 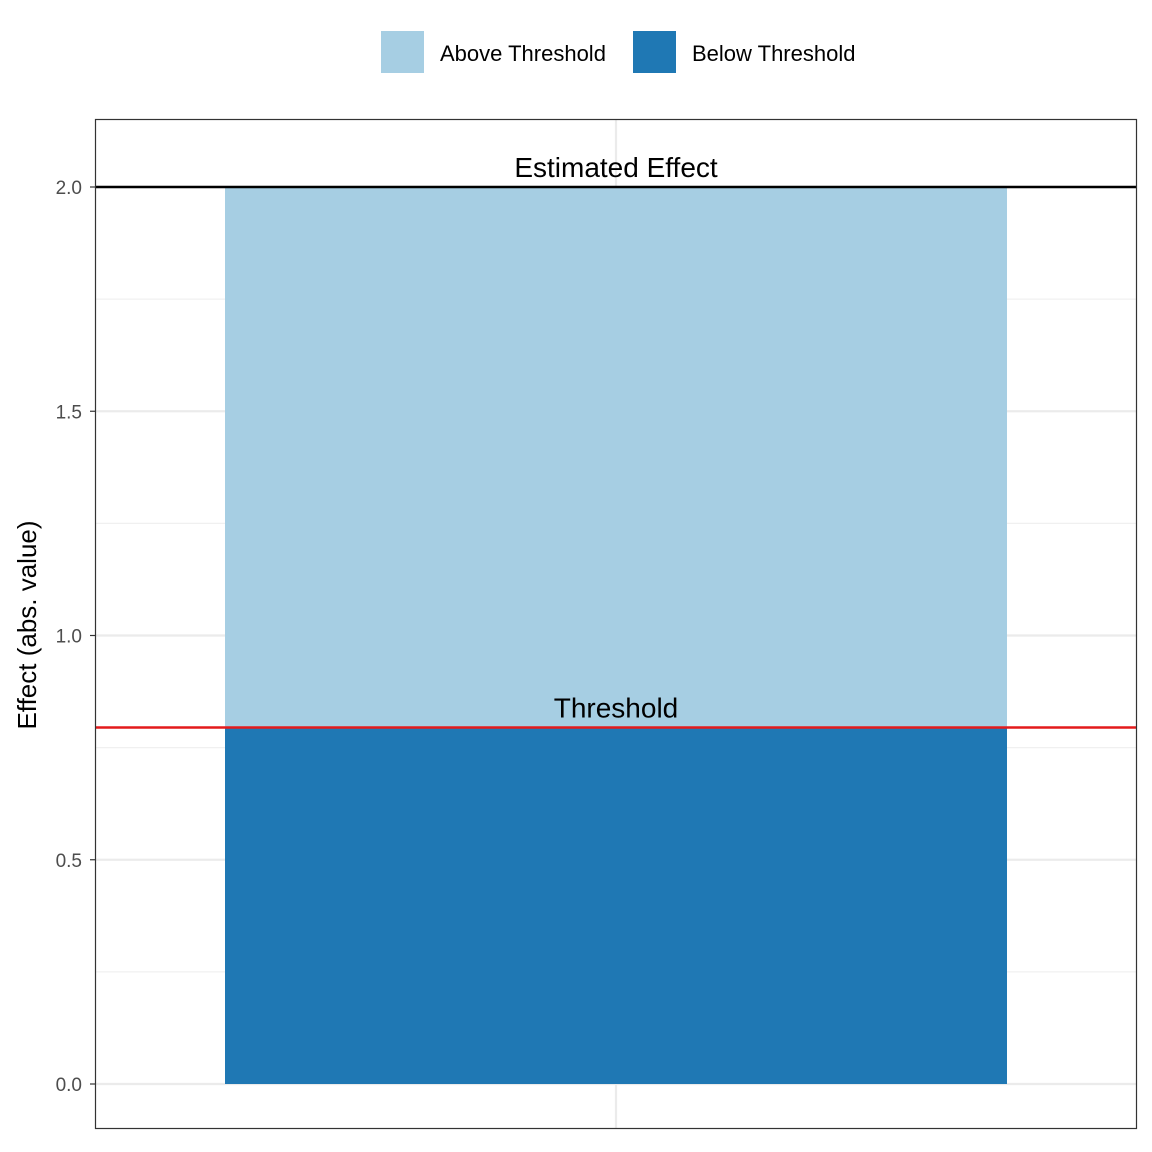 What do you see at coordinates (616, 707) in the screenshot?
I see `threshold-label: Threshold` at bounding box center [616, 707].